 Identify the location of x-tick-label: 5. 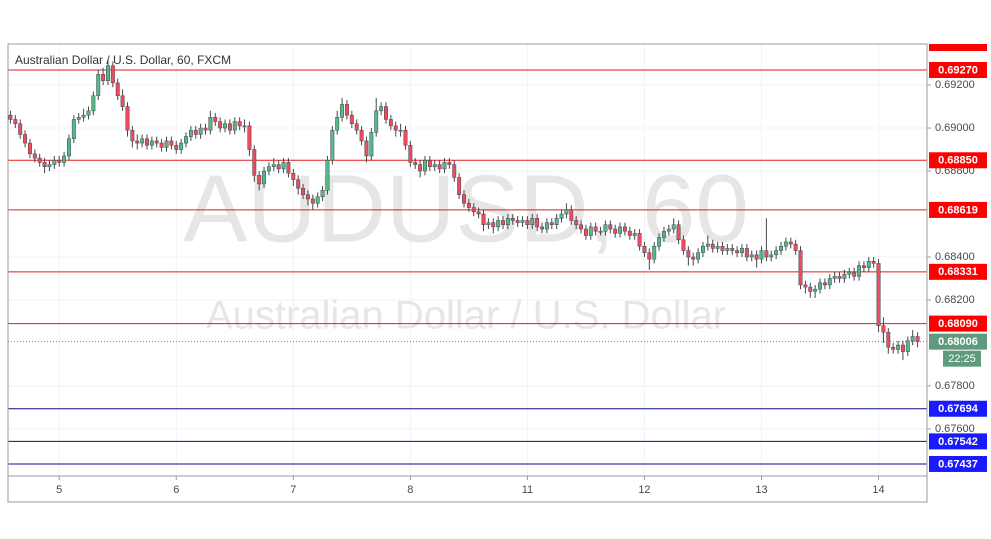
(59, 490).